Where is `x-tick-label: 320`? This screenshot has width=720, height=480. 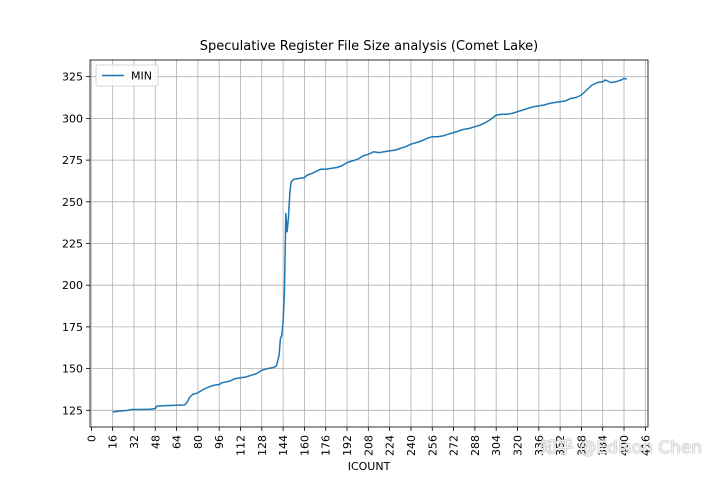 x-tick-label: 320 is located at coordinates (517, 445).